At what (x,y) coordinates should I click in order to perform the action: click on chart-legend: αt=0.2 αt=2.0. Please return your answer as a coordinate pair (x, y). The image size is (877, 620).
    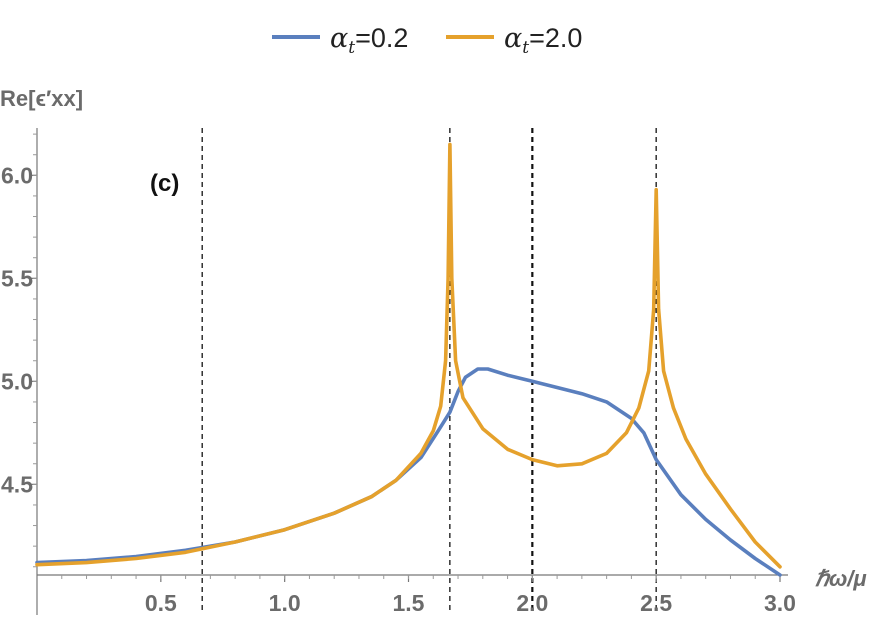
    Looking at the image, I should click on (427, 40).